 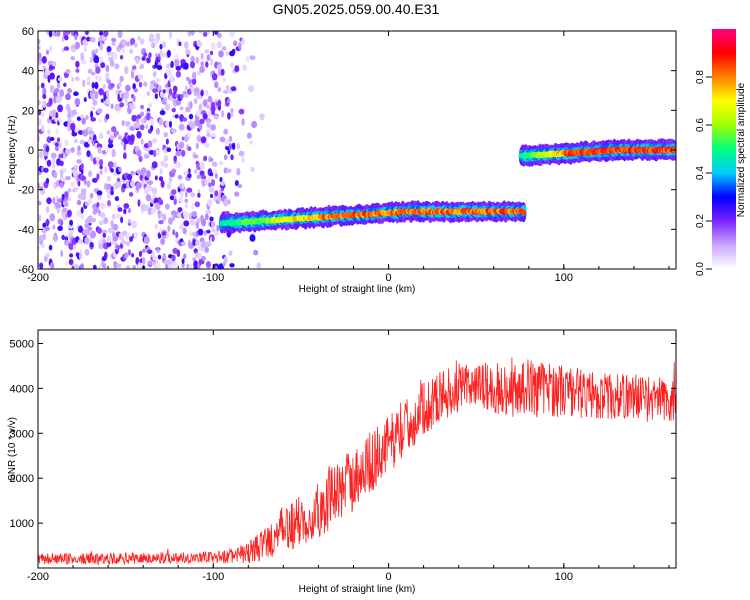 What do you see at coordinates (22, 434) in the screenshot?
I see `y-tick-label: 3000` at bounding box center [22, 434].